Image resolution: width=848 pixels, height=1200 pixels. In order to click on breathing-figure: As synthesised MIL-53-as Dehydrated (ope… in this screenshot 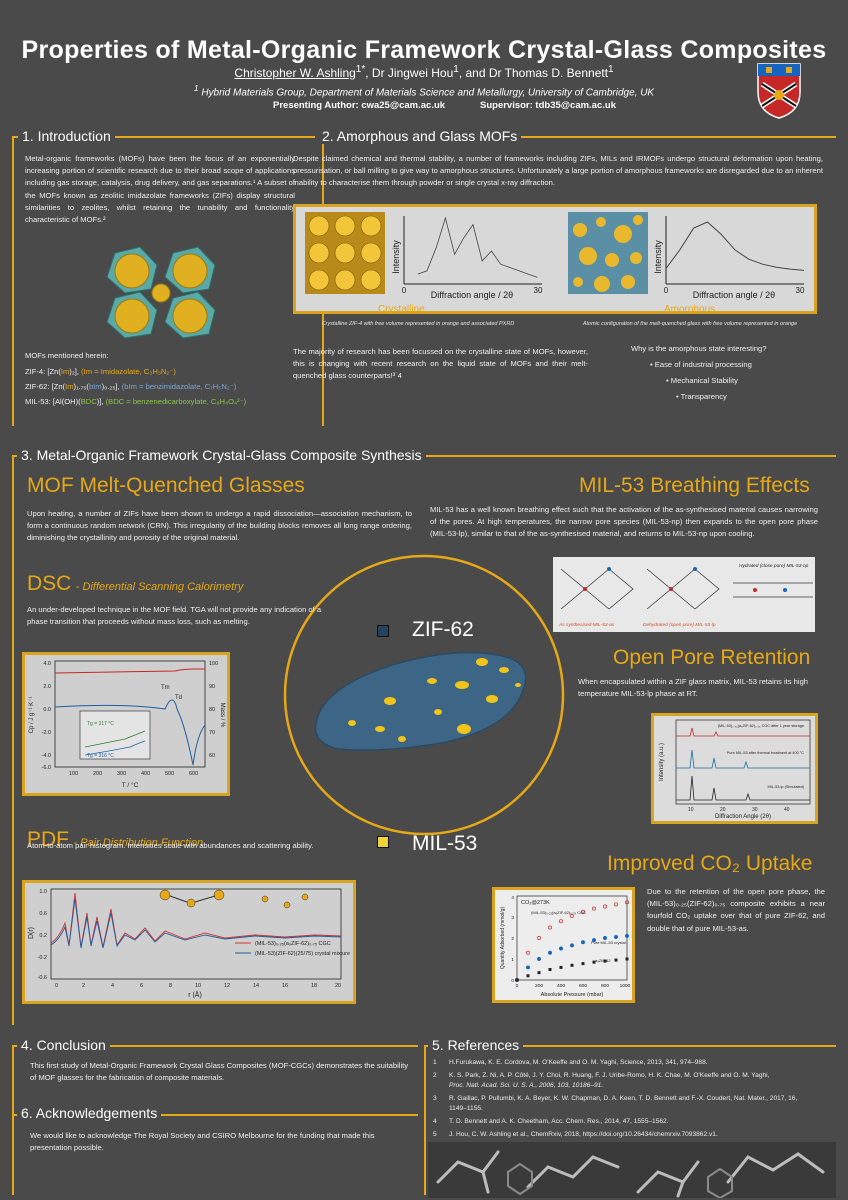, I will do `click(685, 595)`.